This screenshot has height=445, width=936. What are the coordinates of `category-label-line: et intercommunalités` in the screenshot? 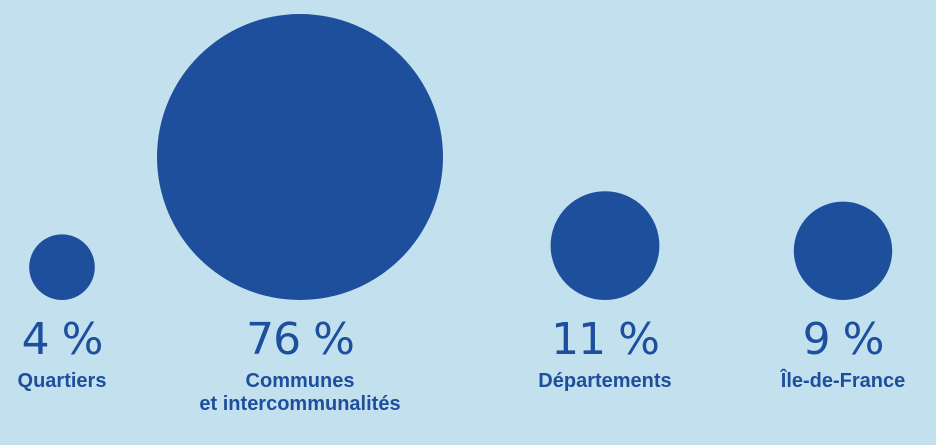 It's located at (300, 404).